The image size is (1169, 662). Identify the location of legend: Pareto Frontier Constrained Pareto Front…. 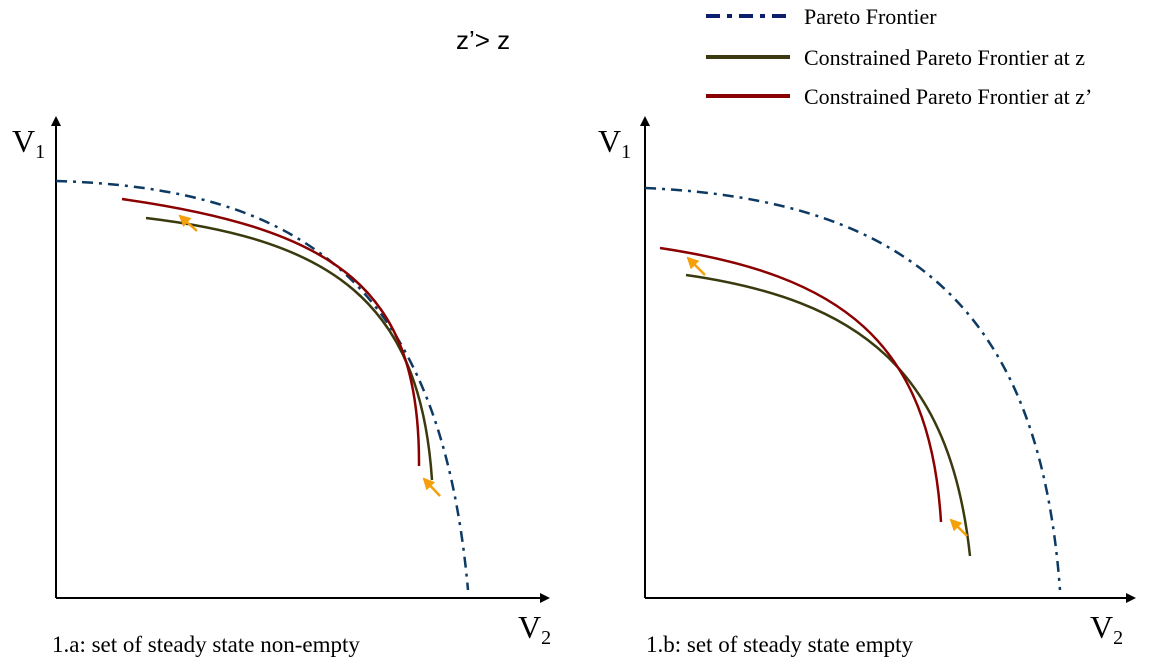
(899, 56).